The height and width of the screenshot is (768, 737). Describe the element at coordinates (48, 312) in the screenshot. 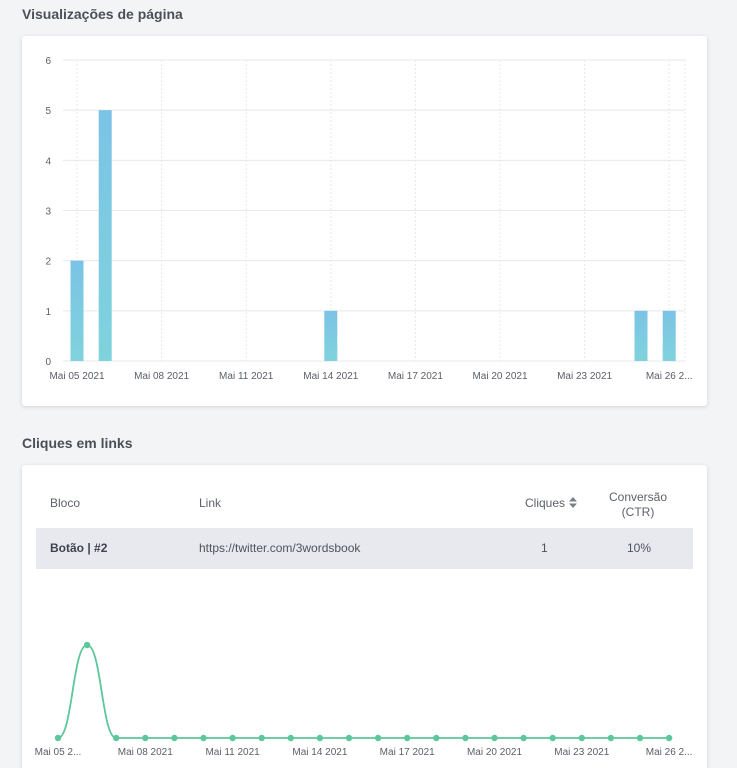

I see `y-tick-label: 1` at that location.